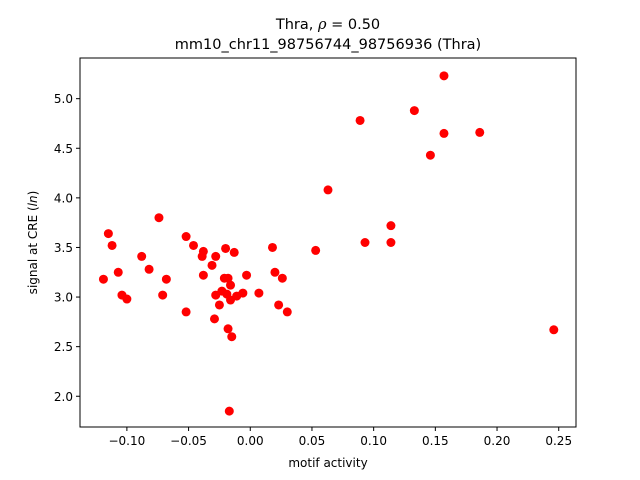 Image resolution: width=640 pixels, height=480 pixels. What do you see at coordinates (373, 441) in the screenshot?
I see `x-tick-label: 0.10` at bounding box center [373, 441].